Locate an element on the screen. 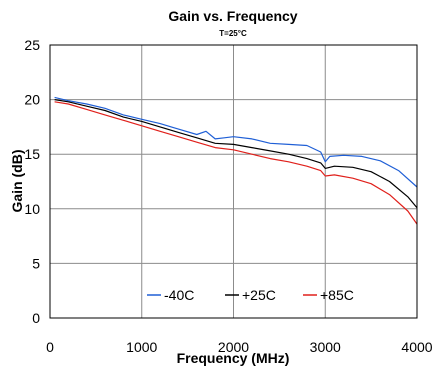 Image resolution: width=433 pixels, height=375 pixels. legend: -40C +25C +85C is located at coordinates (250, 295).